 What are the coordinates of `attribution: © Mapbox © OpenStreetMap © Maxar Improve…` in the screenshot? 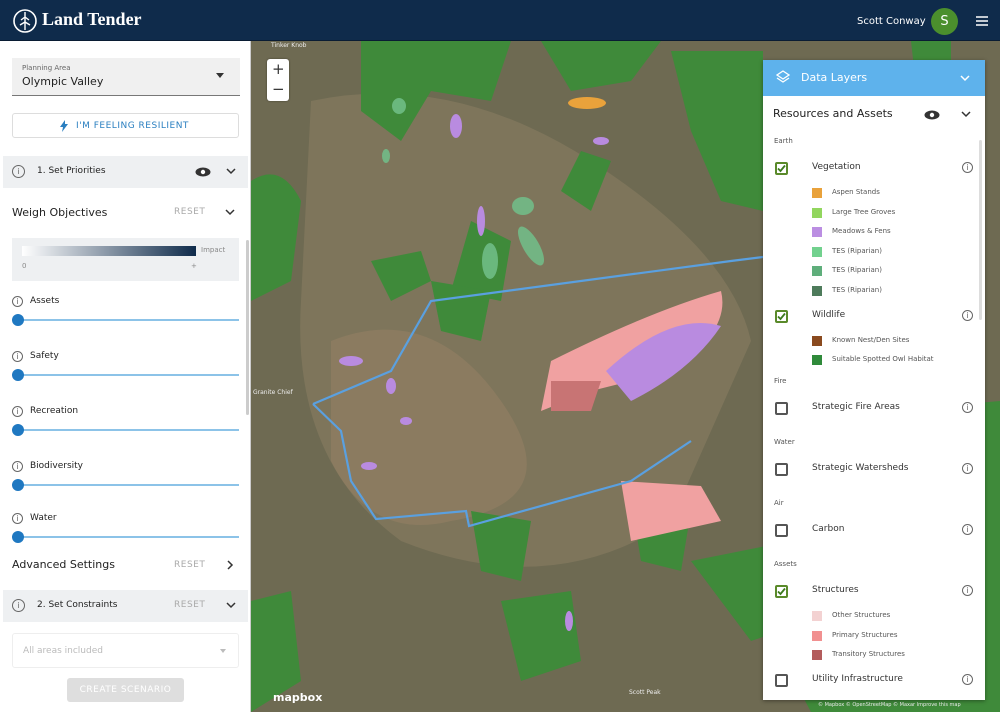 It's located at (889, 705).